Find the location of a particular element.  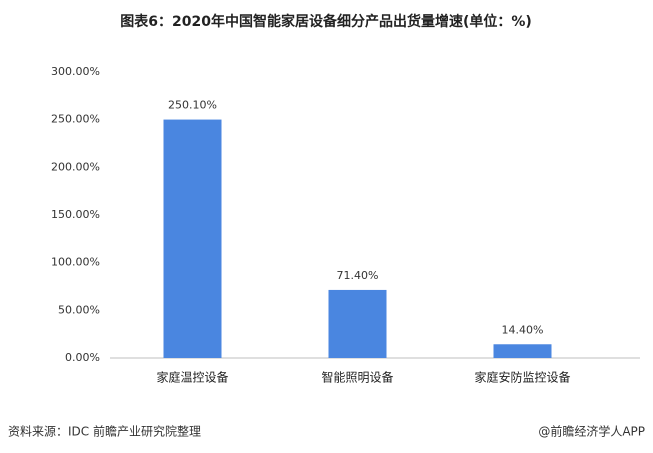

y-tick-label: 300.00% is located at coordinates (75, 71).